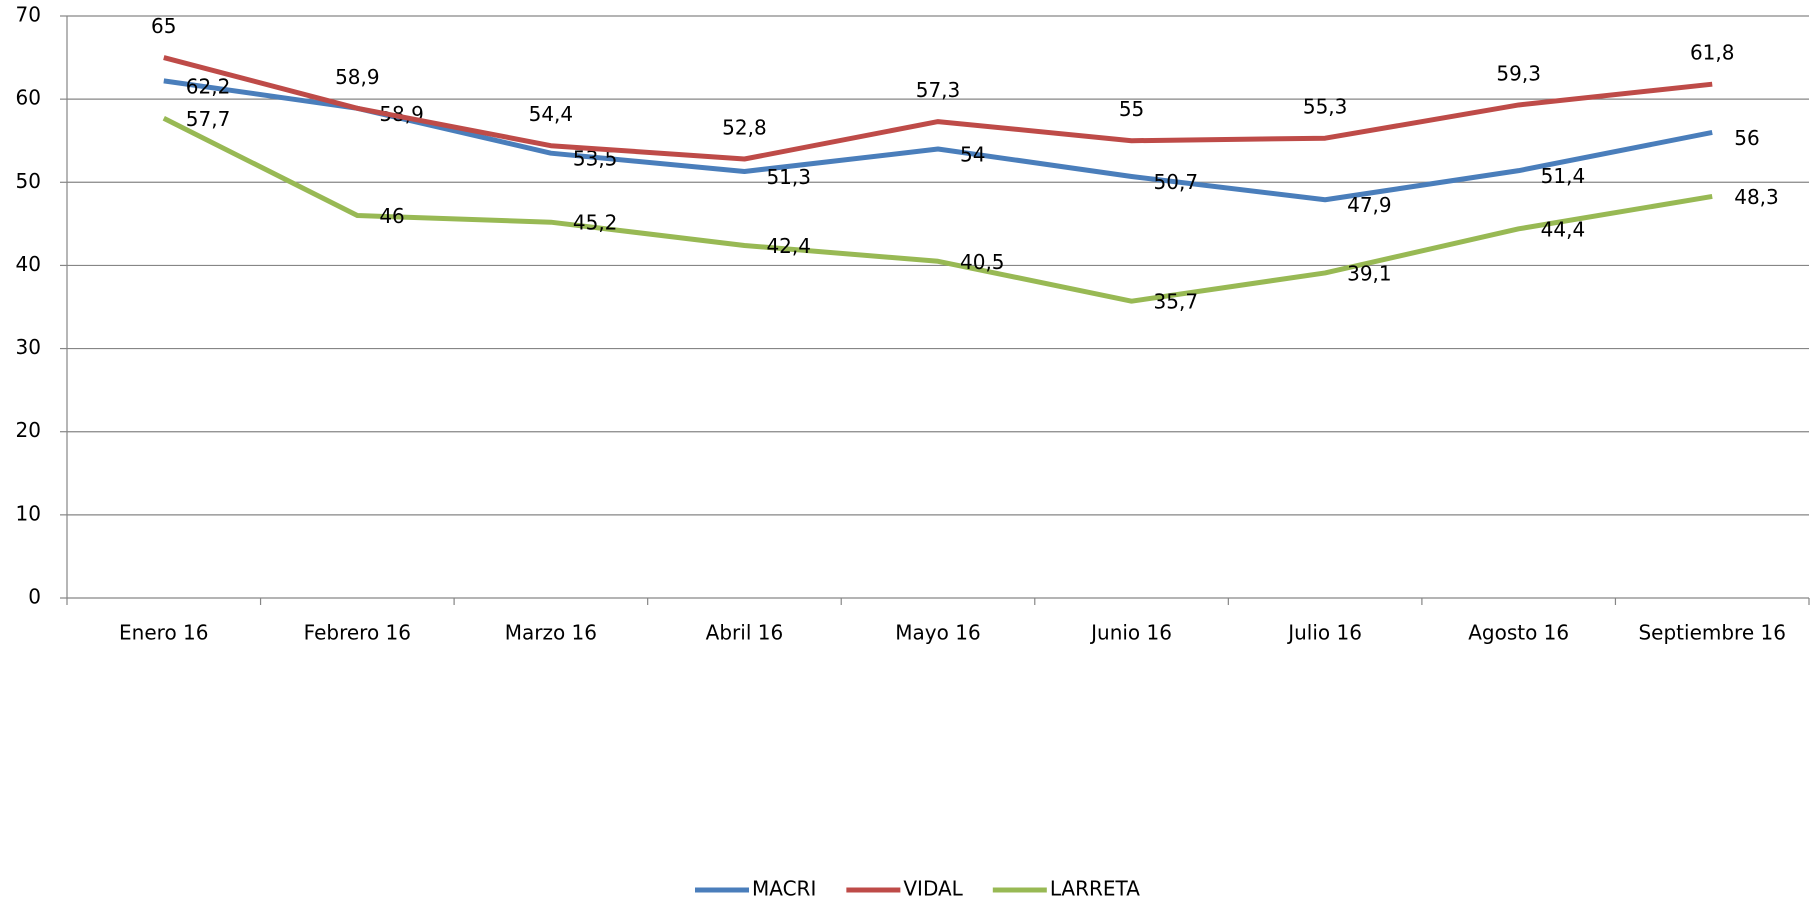  I want to click on data-label: 52,8, so click(744, 128).